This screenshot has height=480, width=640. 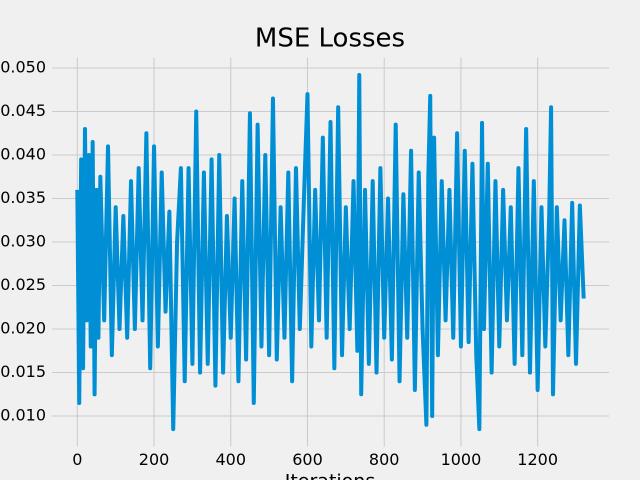 I want to click on y-tick-label: 0.030, so click(x=23, y=241).